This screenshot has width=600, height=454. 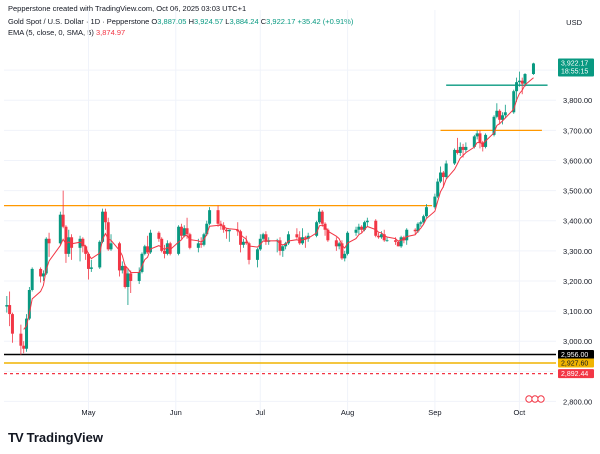 I want to click on price-tag-label: 2,956.00, so click(x=574, y=355).